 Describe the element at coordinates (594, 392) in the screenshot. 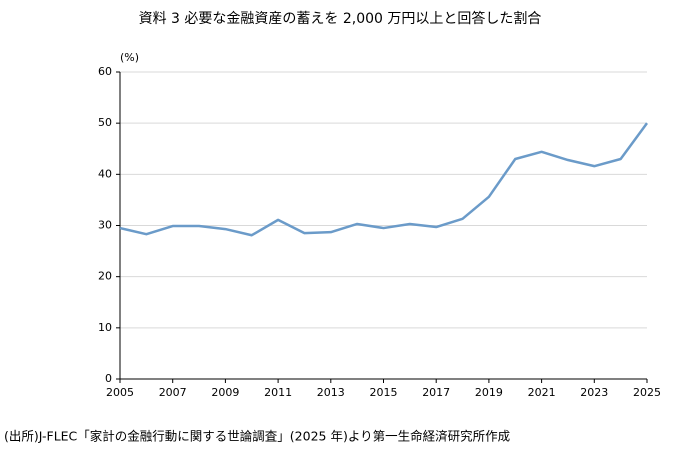

I see `x-tick-label: 2023` at that location.